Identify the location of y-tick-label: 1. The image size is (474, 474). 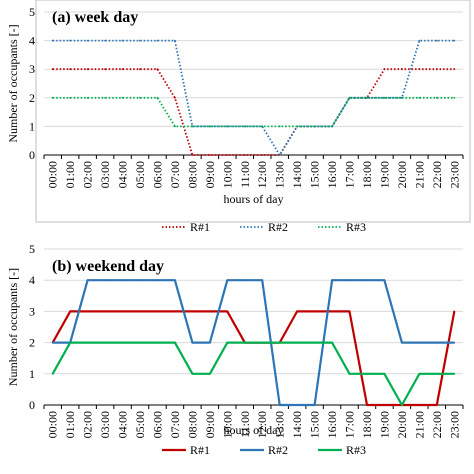
(32, 126).